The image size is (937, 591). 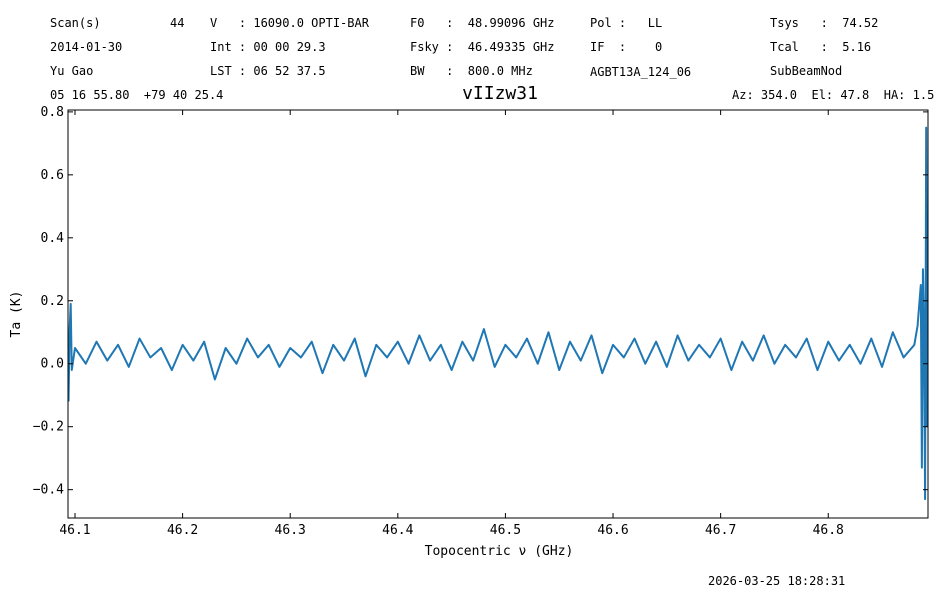 What do you see at coordinates (290, 530) in the screenshot?
I see `x-tick-label: 46.3` at bounding box center [290, 530].